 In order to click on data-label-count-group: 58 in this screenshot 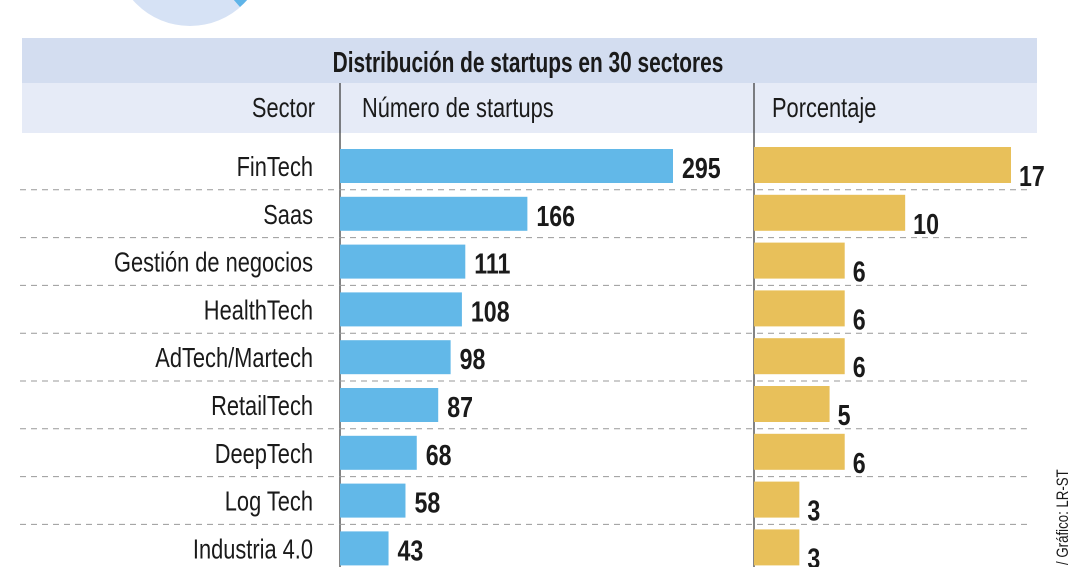, I will do `click(427, 502)`.